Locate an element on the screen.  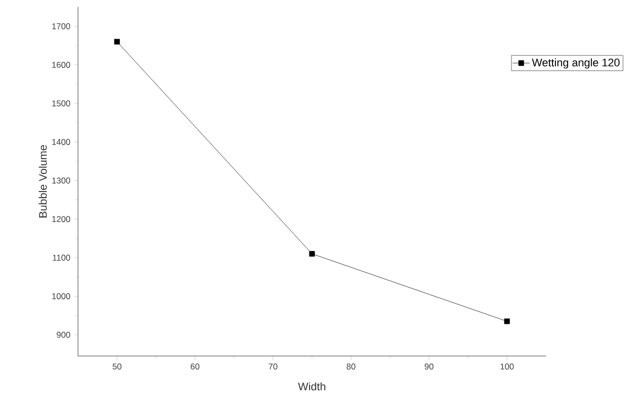
x-tick-label: 100 is located at coordinates (507, 367).